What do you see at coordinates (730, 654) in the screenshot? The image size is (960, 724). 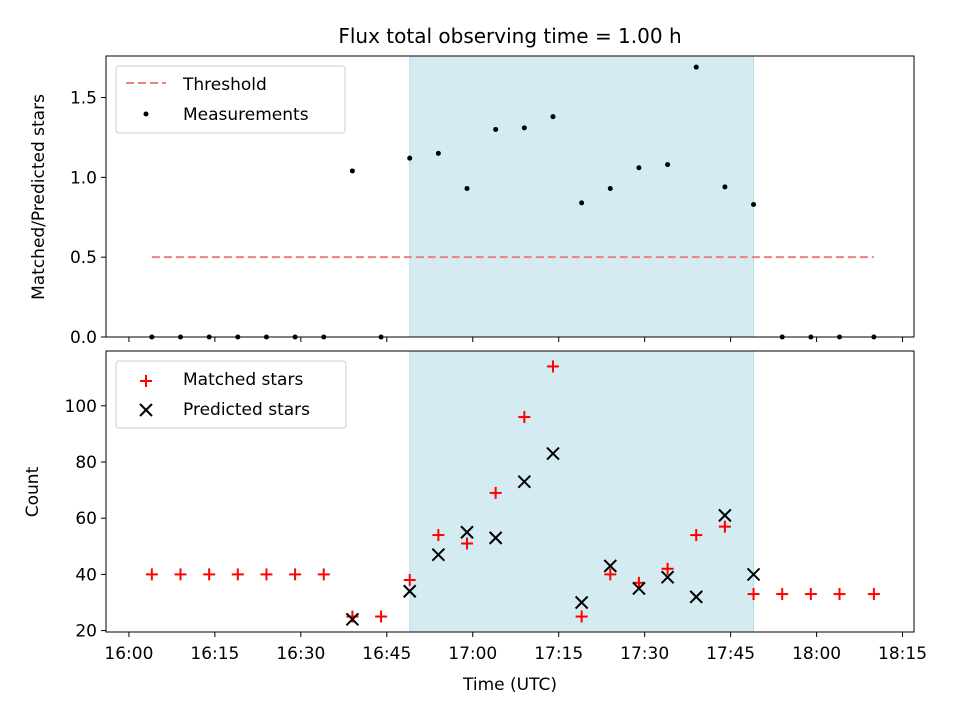 I see `x-tick-label: 17:45` at bounding box center [730, 654].